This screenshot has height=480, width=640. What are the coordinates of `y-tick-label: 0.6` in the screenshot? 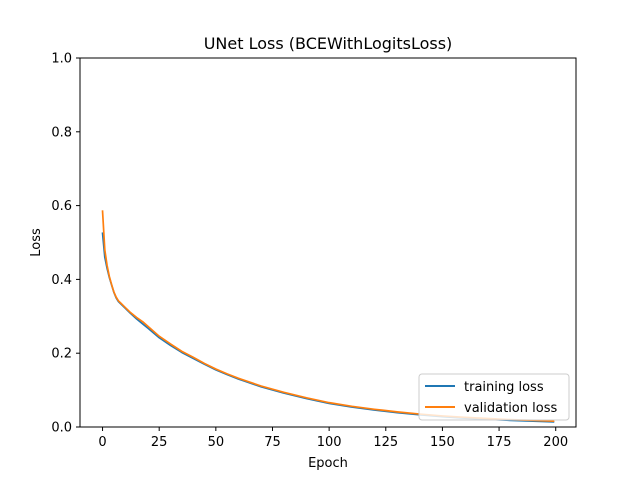 It's located at (61, 206).